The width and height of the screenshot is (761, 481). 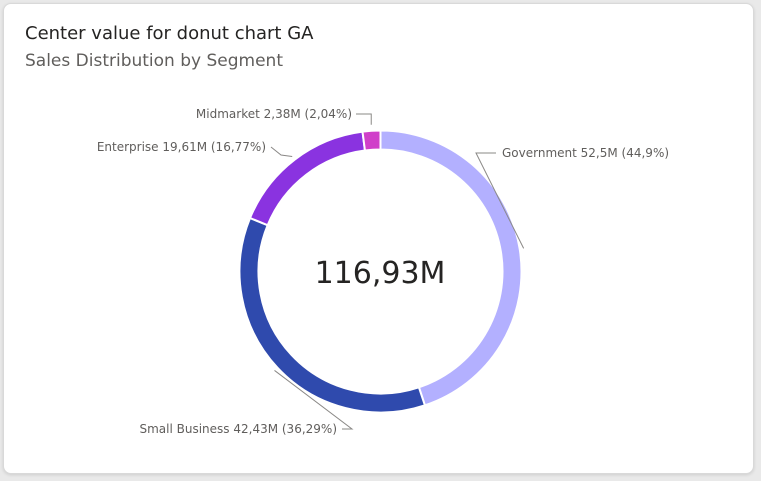 What do you see at coordinates (274, 114) in the screenshot?
I see `data-label-midmarket: Midmarket 2,38M (2,04%)` at bounding box center [274, 114].